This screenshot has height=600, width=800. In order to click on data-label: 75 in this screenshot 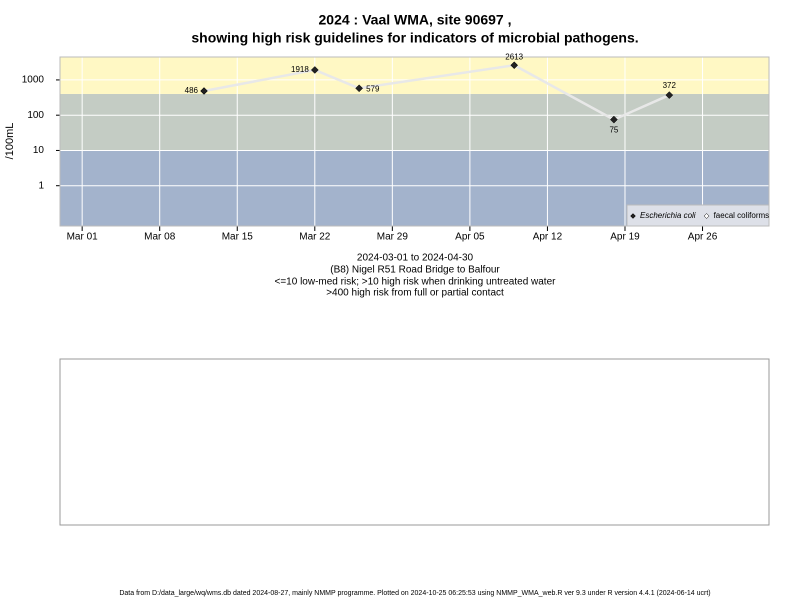, I will do `click(613, 130)`.